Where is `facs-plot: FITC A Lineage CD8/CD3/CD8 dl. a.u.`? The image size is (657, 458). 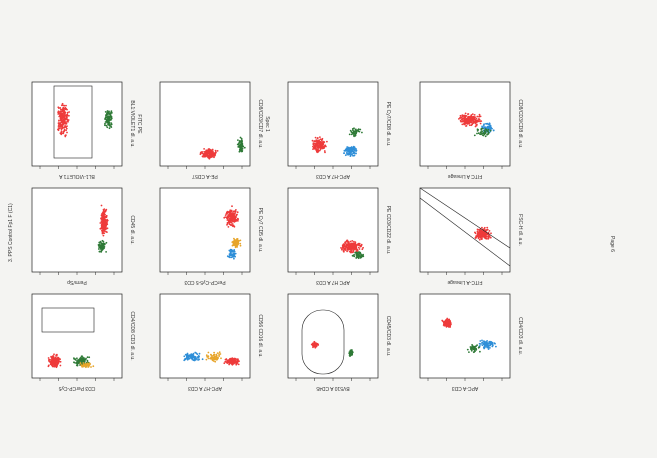 facs-plot: FITC A Lineage CD8/CD3/CD8 dl. a.u. is located at coordinates (471, 130).